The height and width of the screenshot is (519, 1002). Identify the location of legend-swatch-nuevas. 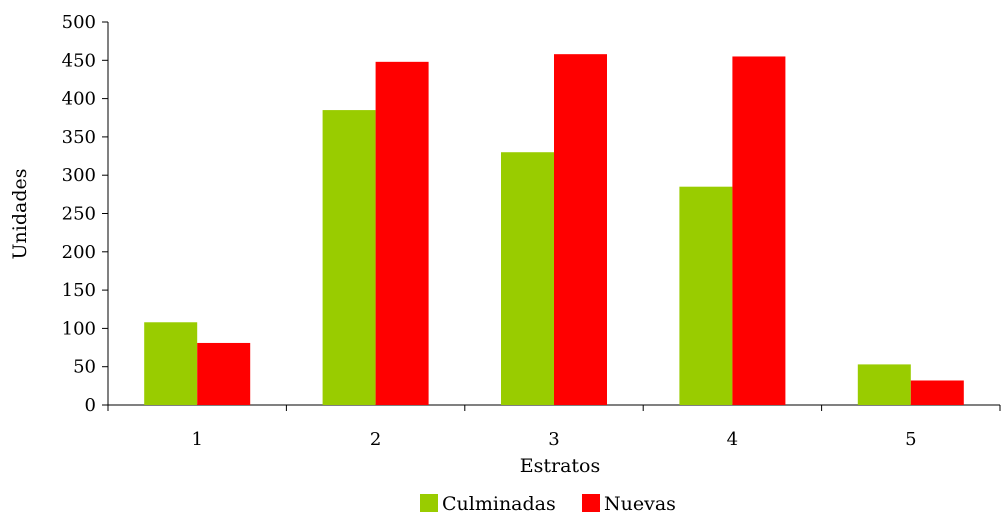
(591, 503).